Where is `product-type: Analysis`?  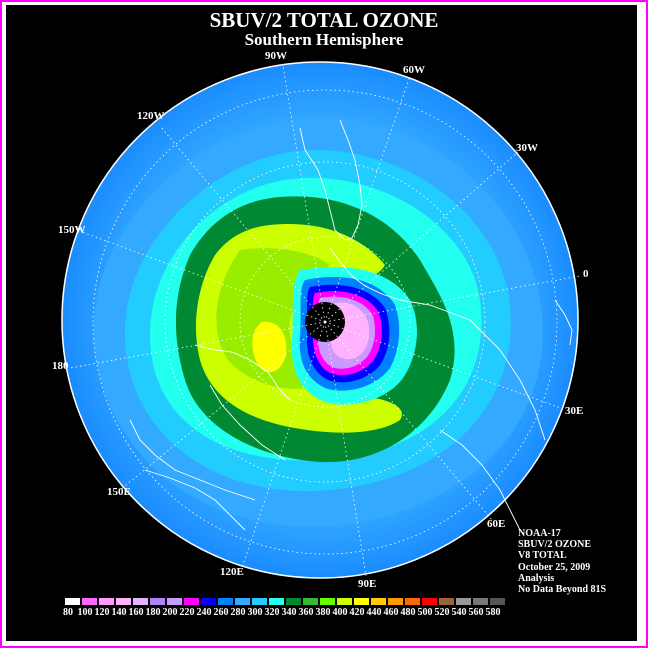 product-type: Analysis is located at coordinates (536, 578).